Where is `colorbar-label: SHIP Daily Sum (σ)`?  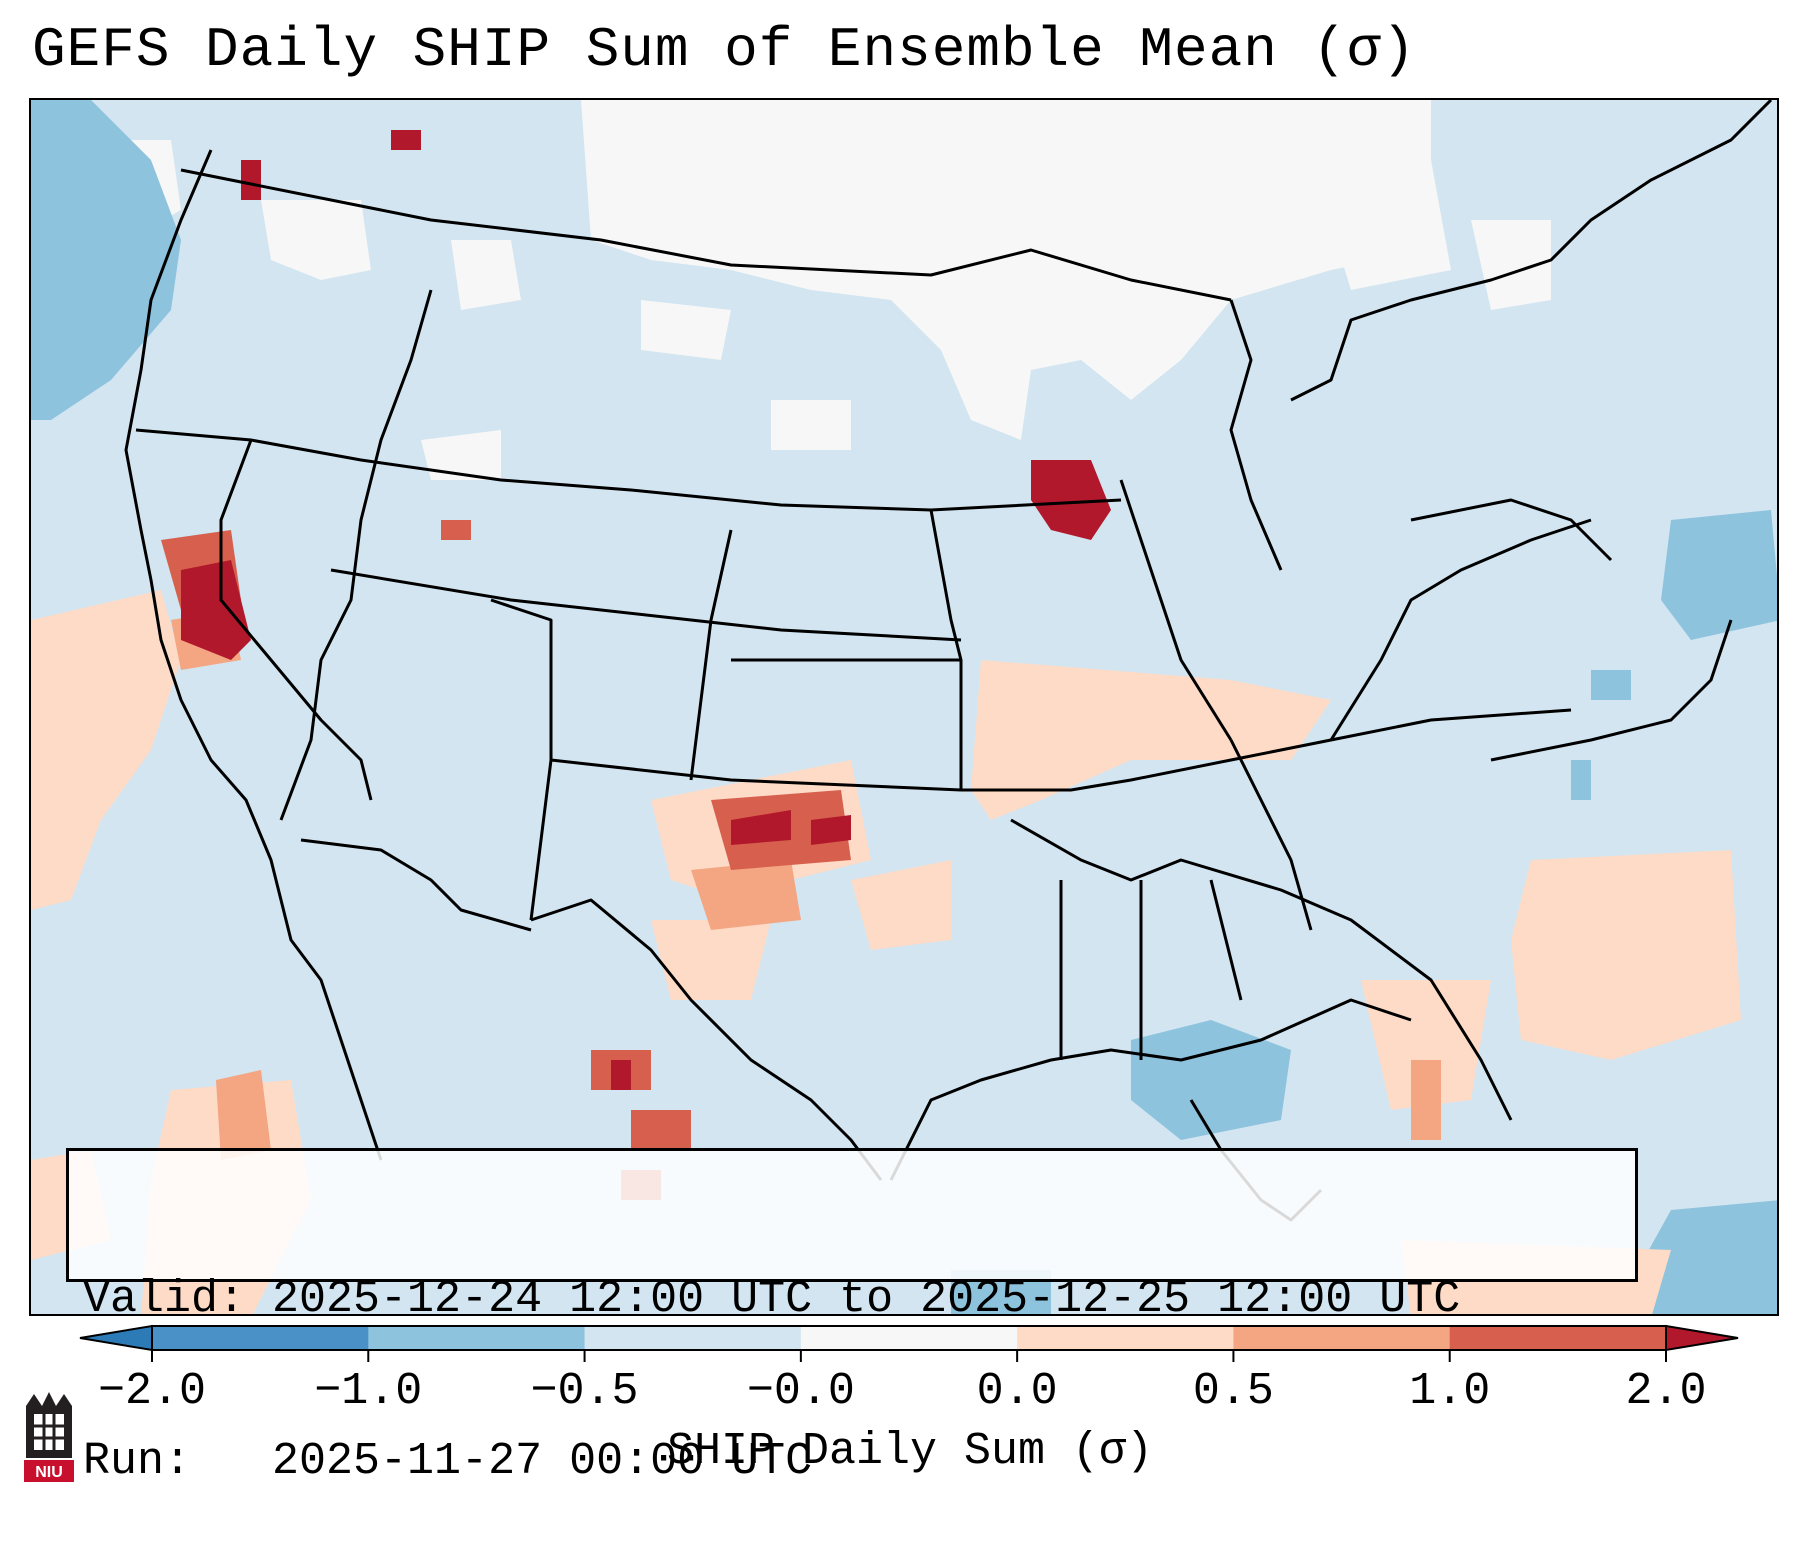
colorbar-label: SHIP Daily Sum (σ) is located at coordinates (910, 1451).